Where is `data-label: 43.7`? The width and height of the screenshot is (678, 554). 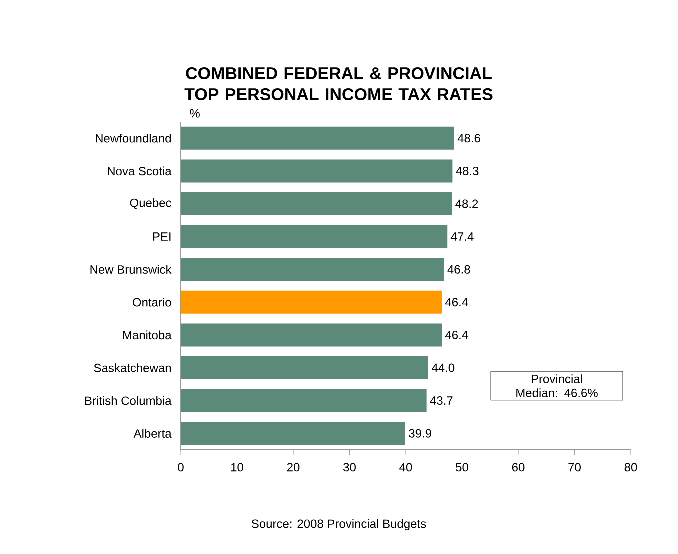 data-label: 43.7 is located at coordinates (441, 401).